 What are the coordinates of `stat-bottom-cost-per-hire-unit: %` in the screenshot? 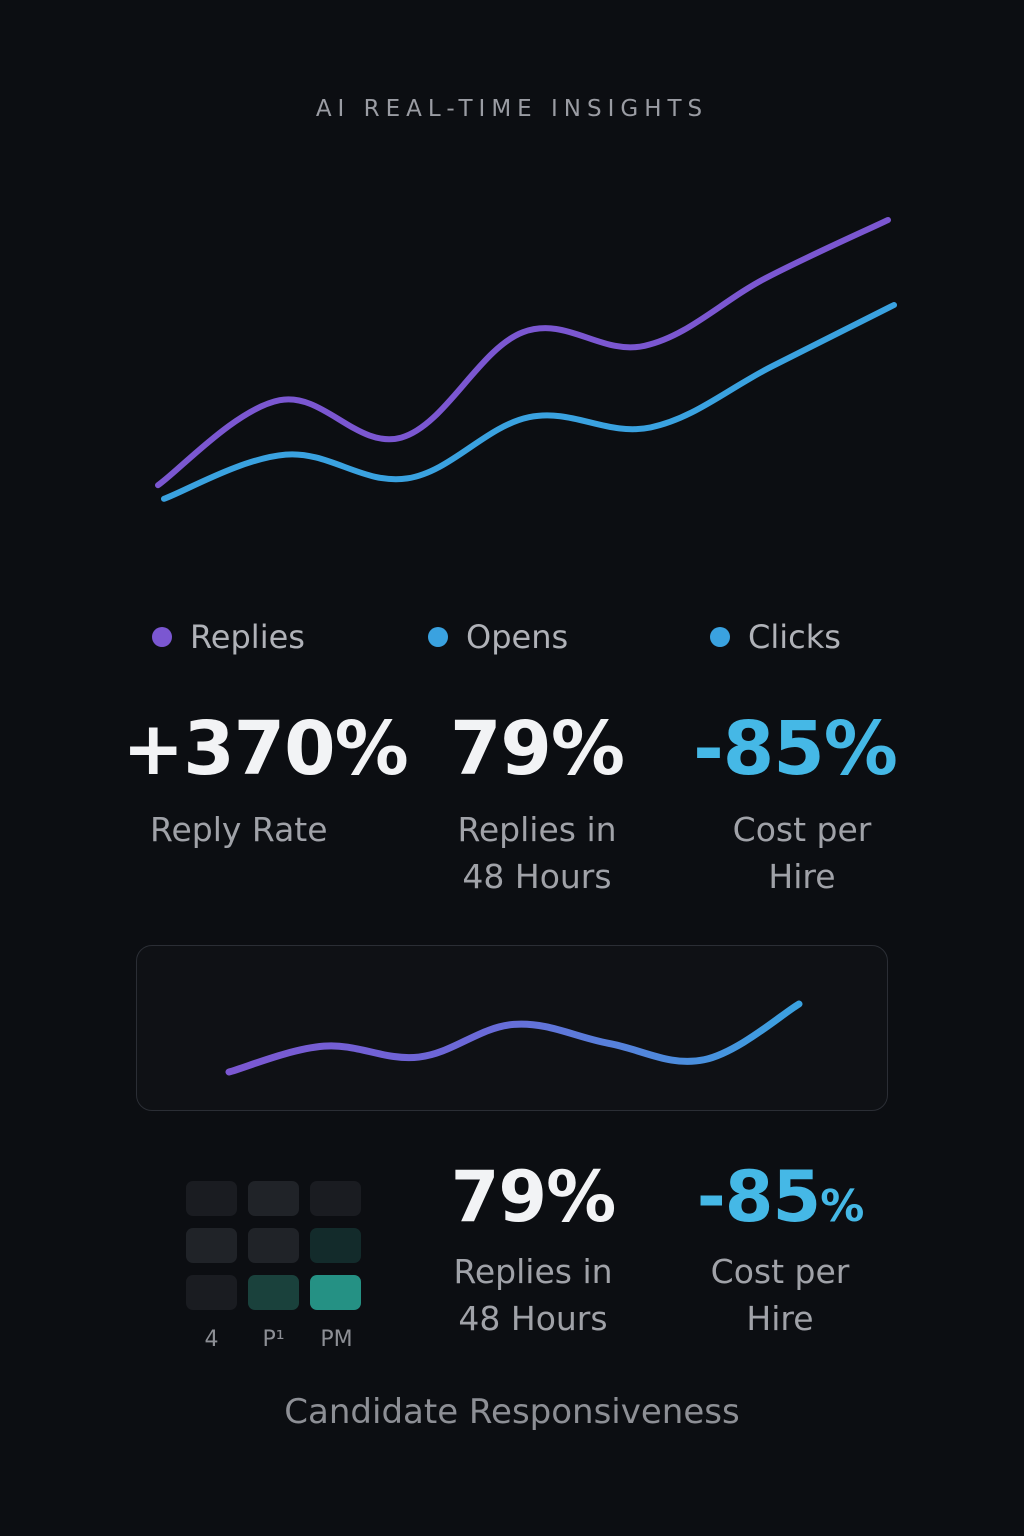 It's located at (842, 1206).